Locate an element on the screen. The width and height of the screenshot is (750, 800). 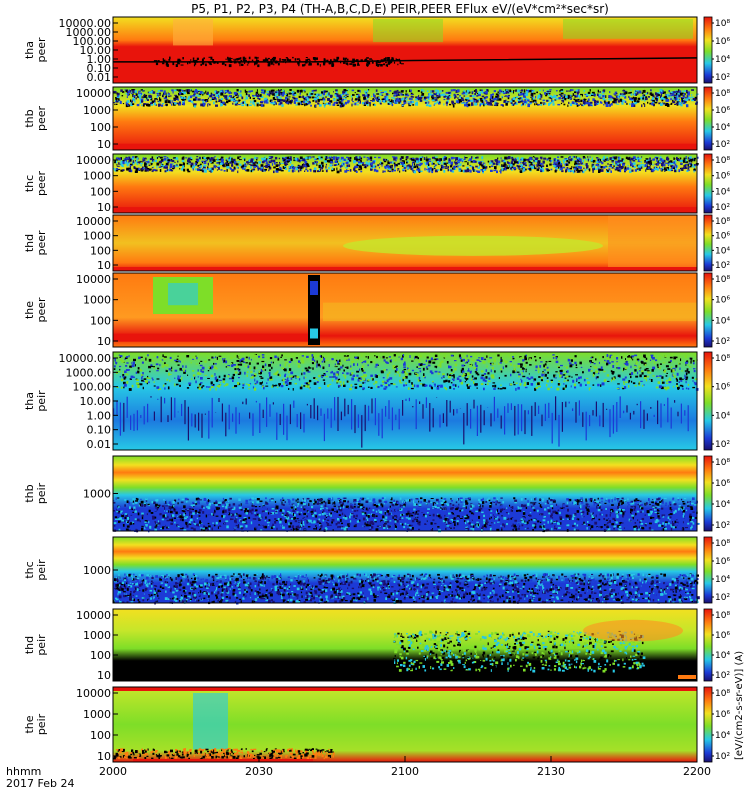
y-axis-label-probe: thc is located at coordinates (29, 183).